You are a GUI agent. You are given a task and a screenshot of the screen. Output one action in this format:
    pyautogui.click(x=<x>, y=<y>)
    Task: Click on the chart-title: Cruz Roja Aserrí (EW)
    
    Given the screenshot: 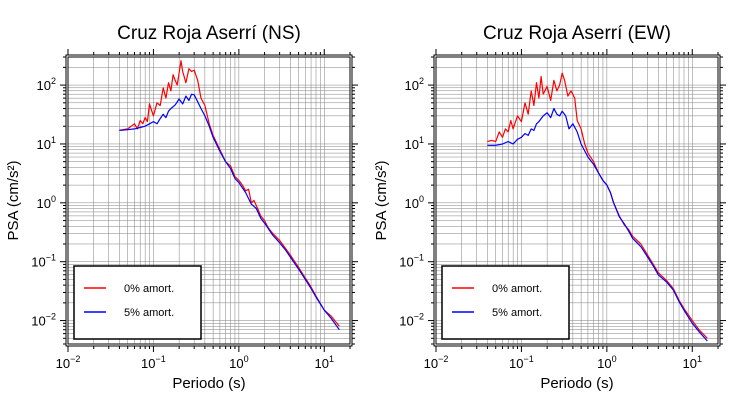 What is the action you would take?
    pyautogui.click(x=577, y=33)
    